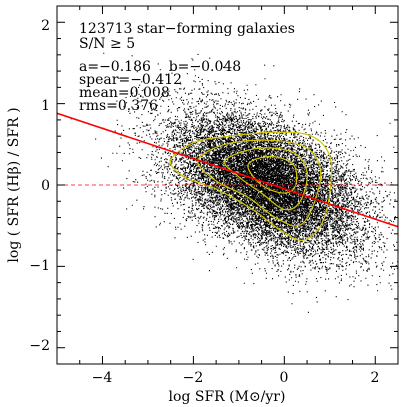  Describe the element at coordinates (102, 378) in the screenshot. I see `x-tick-label: −4` at that location.